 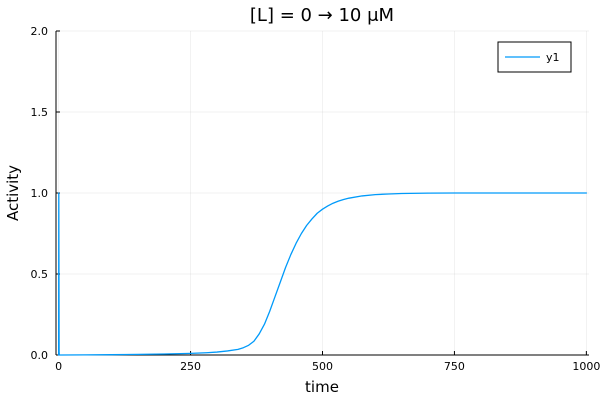 What do you see at coordinates (40, 112) in the screenshot?
I see `y-tick-label: 1.5` at bounding box center [40, 112].